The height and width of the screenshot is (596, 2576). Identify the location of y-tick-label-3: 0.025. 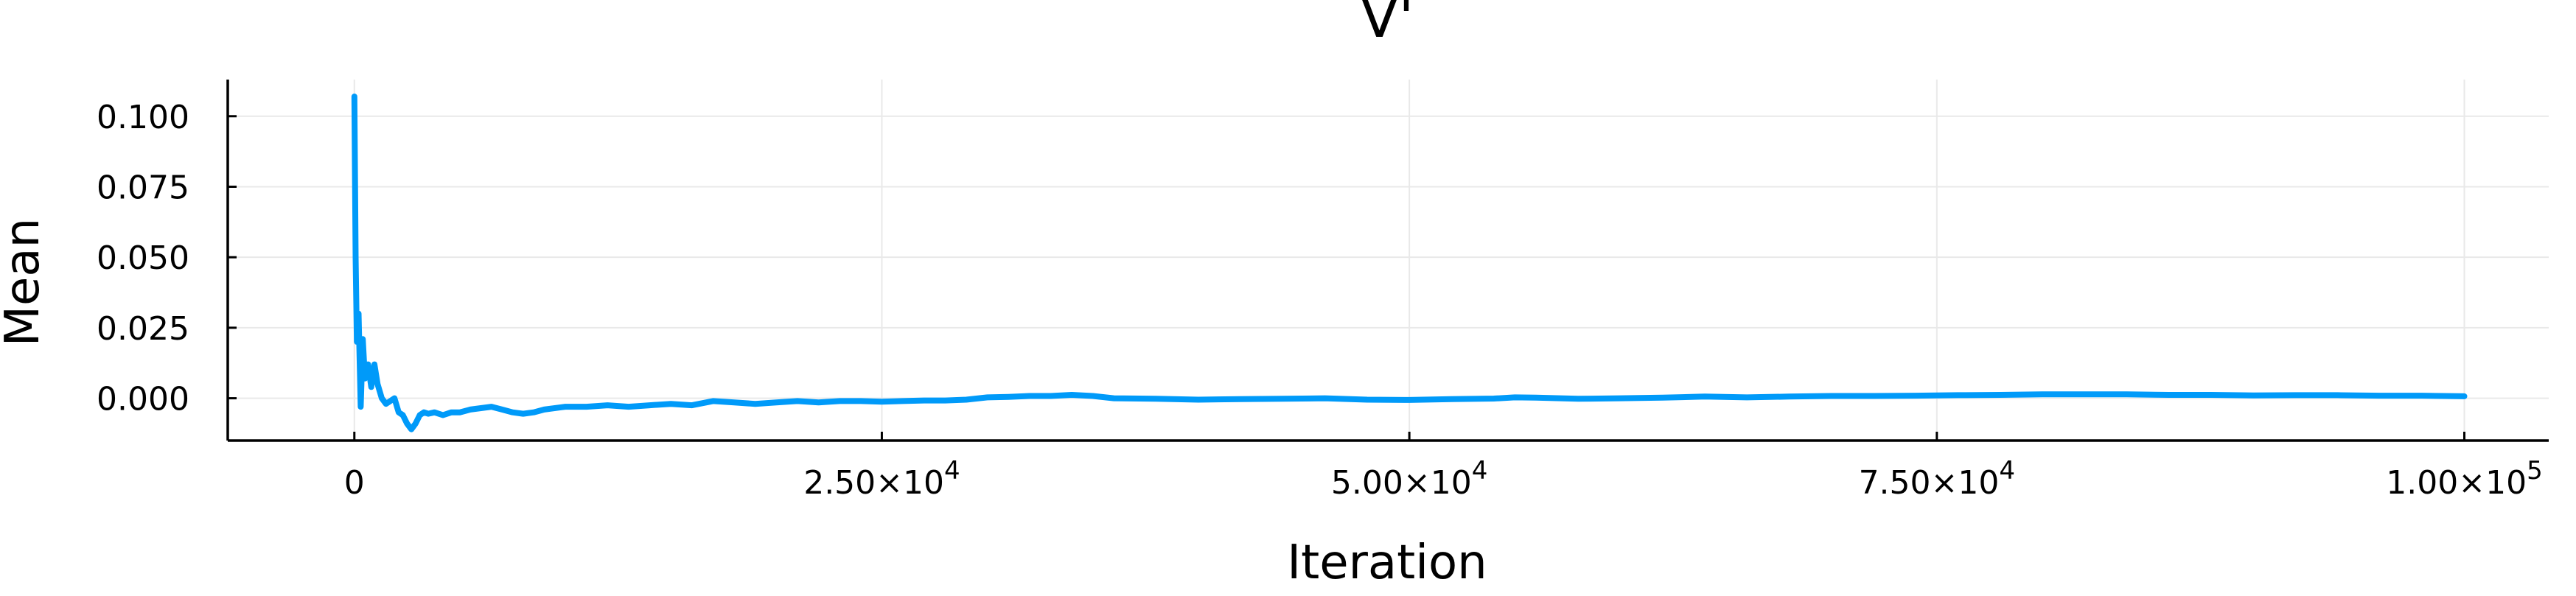
(143, 329).